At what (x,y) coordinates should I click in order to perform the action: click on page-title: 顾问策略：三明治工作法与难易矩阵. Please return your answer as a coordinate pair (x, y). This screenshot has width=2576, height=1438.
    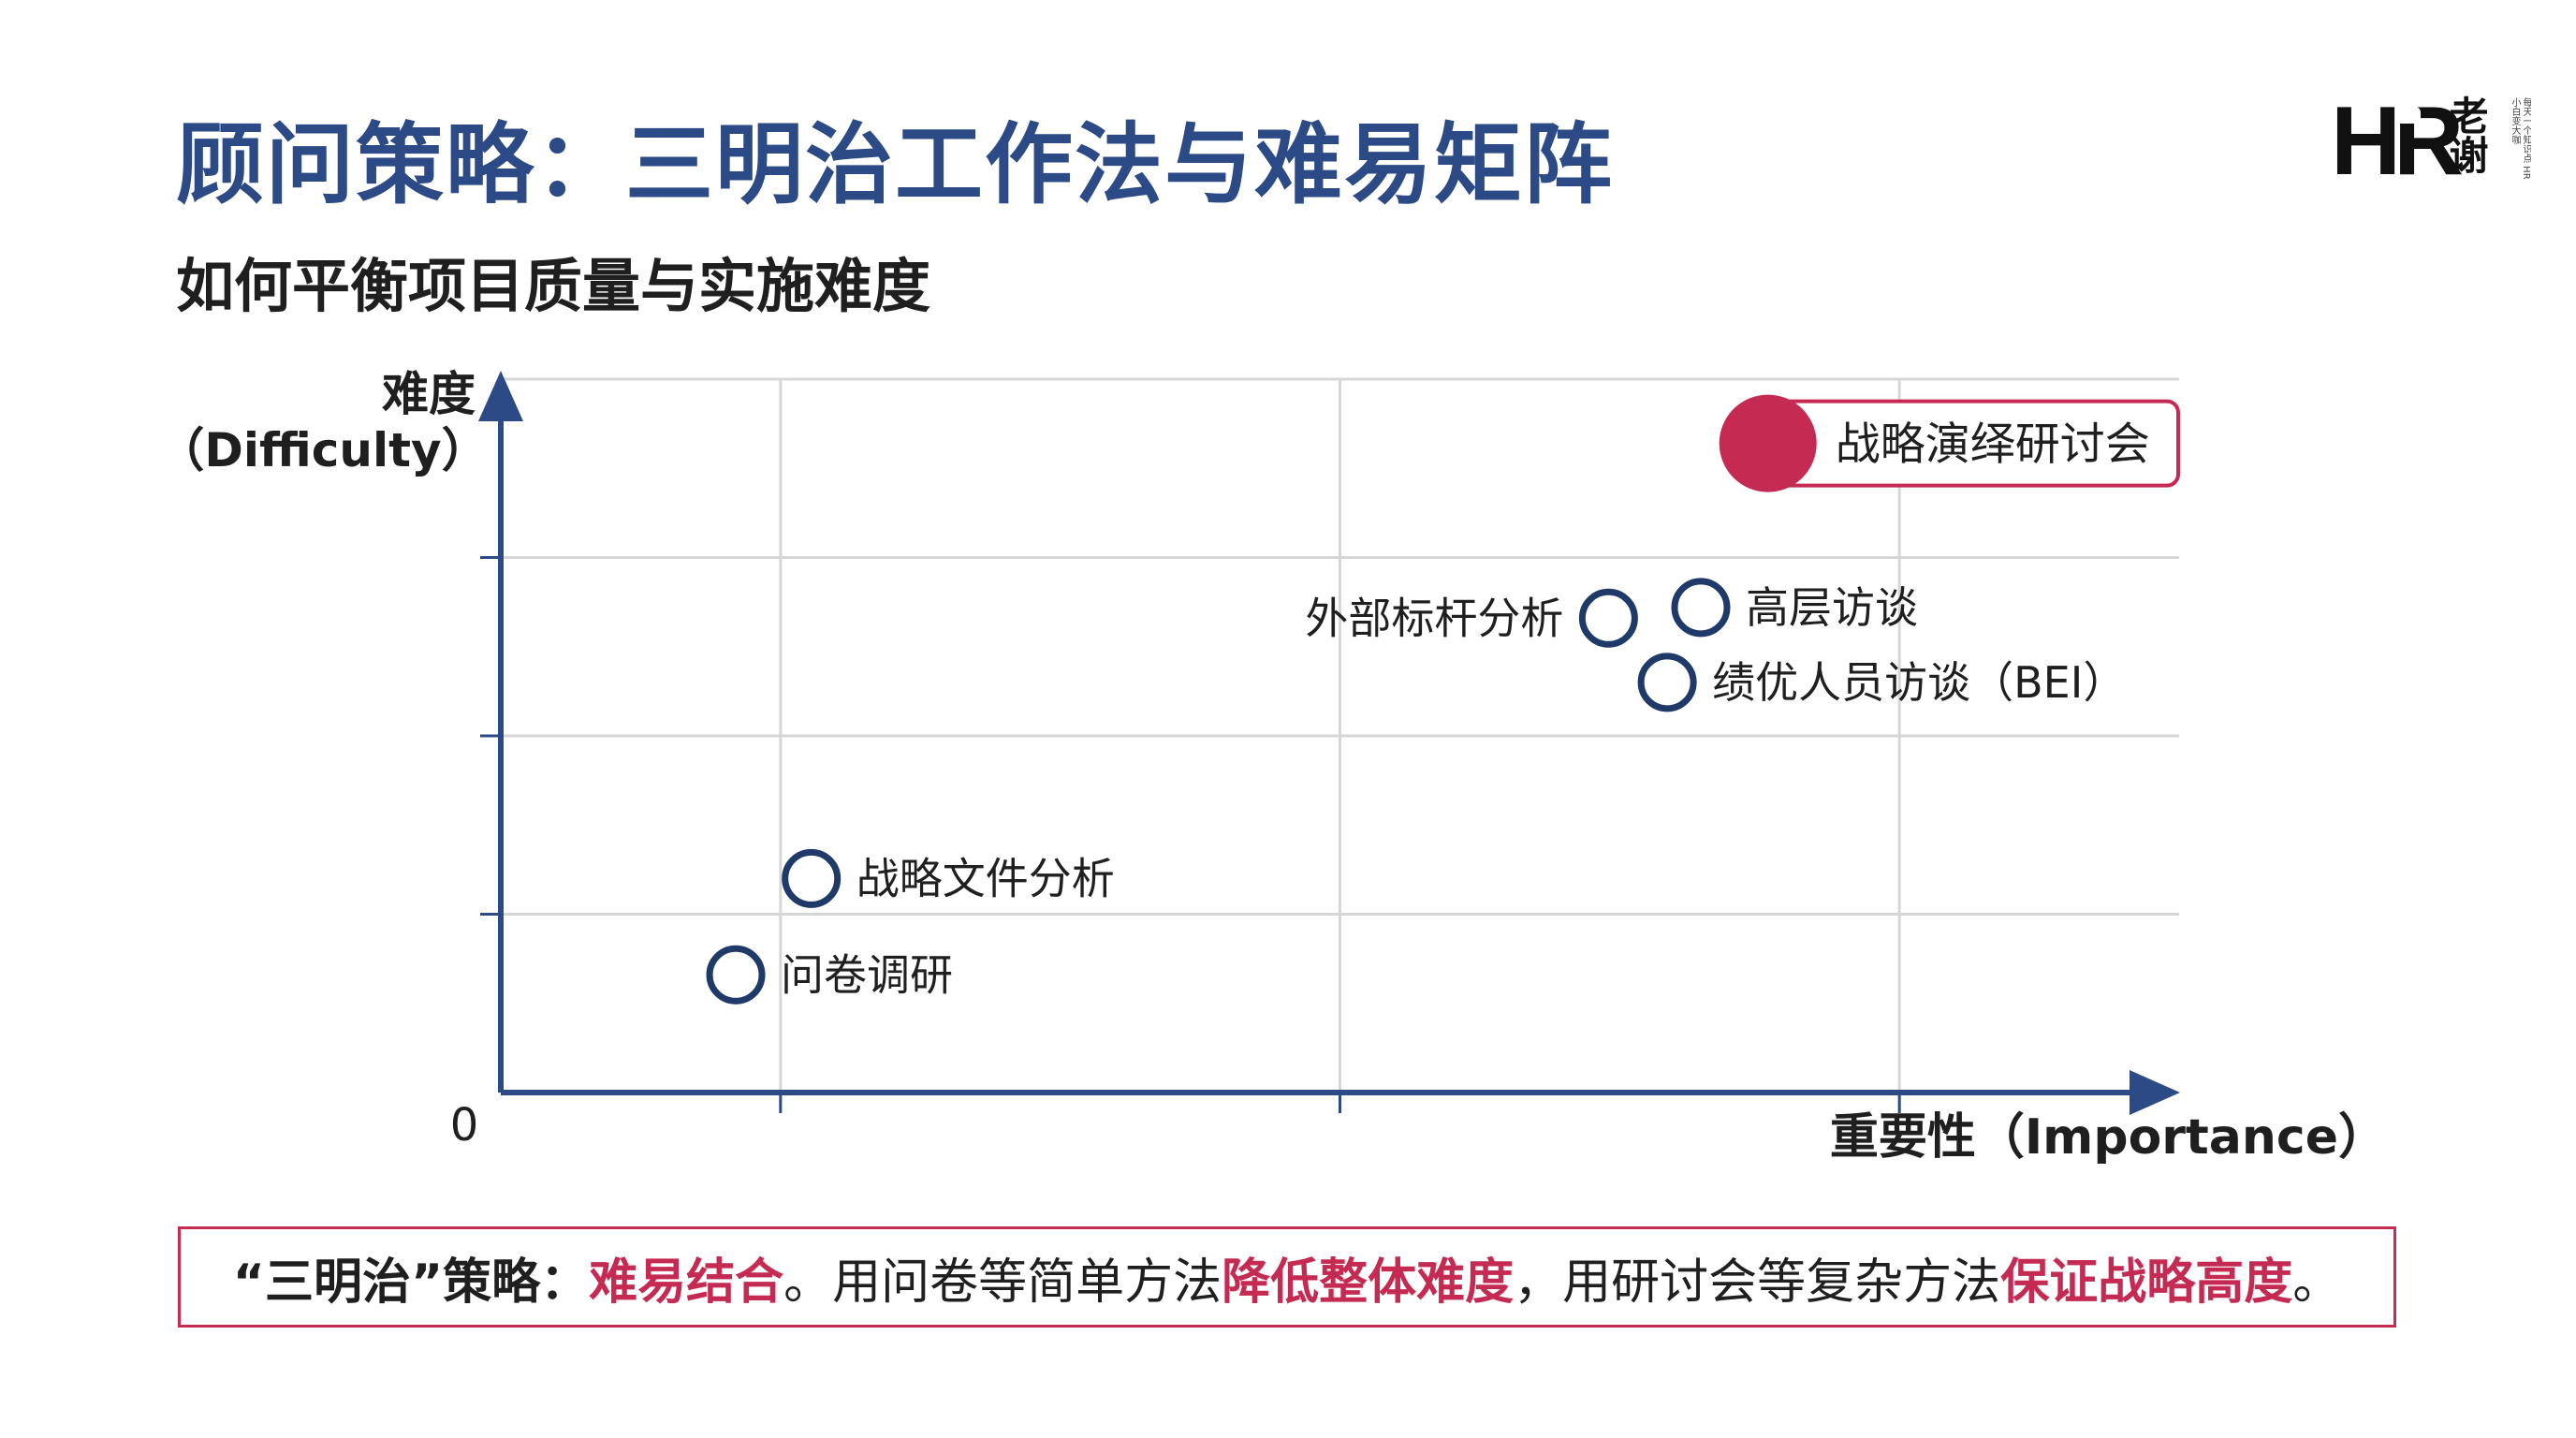
    Looking at the image, I should click on (895, 165).